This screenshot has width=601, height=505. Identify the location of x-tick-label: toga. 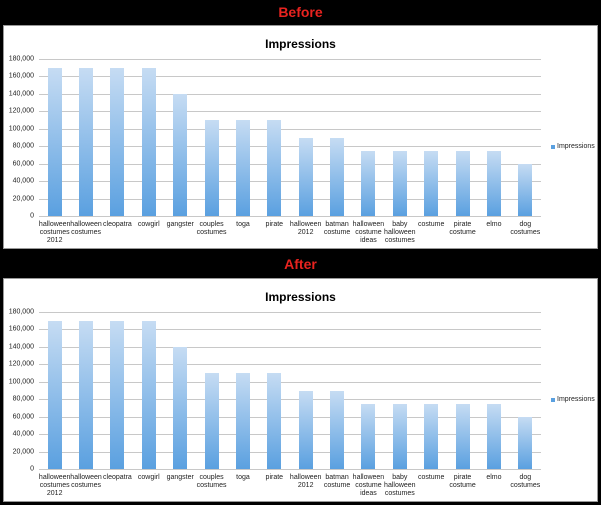
(243, 224).